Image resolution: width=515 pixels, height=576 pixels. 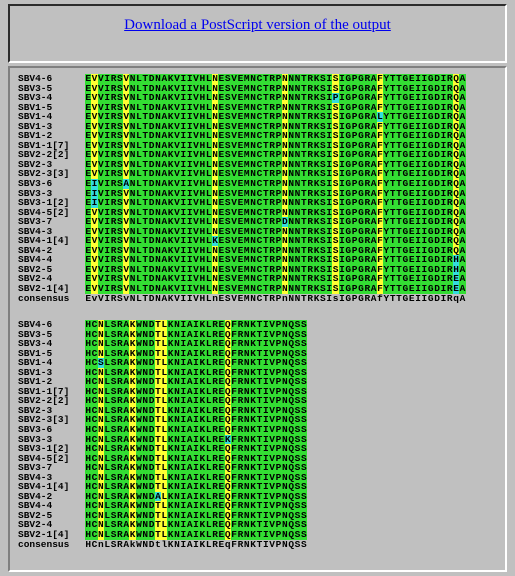 What do you see at coordinates (139, 430) in the screenshot?
I see `residue: W` at bounding box center [139, 430].